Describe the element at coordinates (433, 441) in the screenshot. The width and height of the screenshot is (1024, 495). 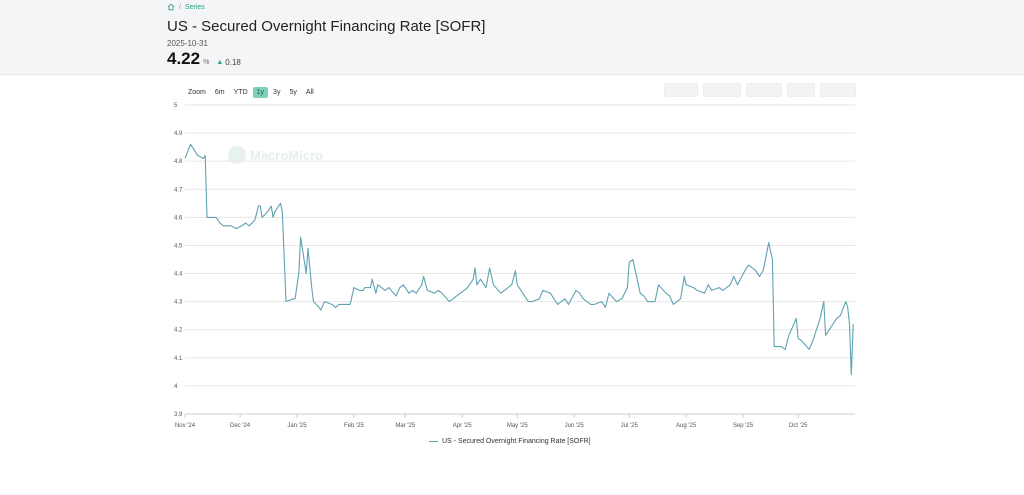
I see `legend-line-swatch` at that location.